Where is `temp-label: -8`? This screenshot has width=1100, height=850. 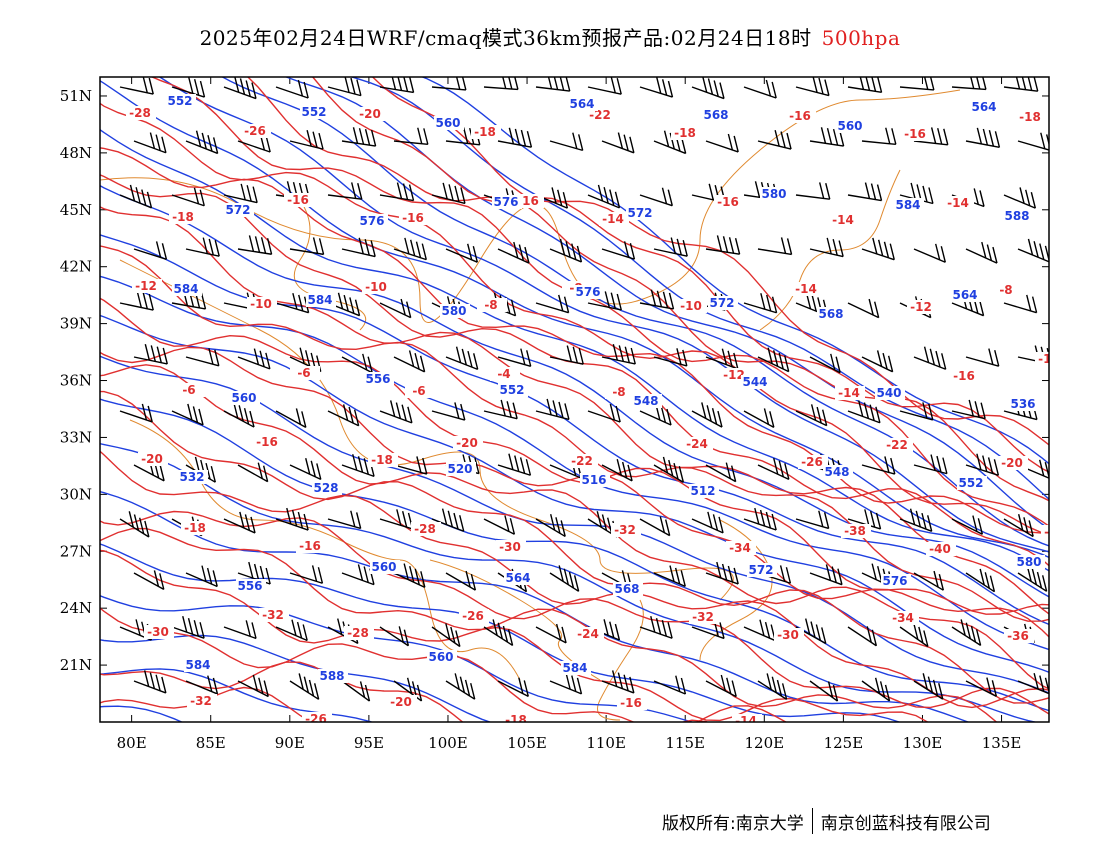
temp-label: -8 is located at coordinates (490, 305).